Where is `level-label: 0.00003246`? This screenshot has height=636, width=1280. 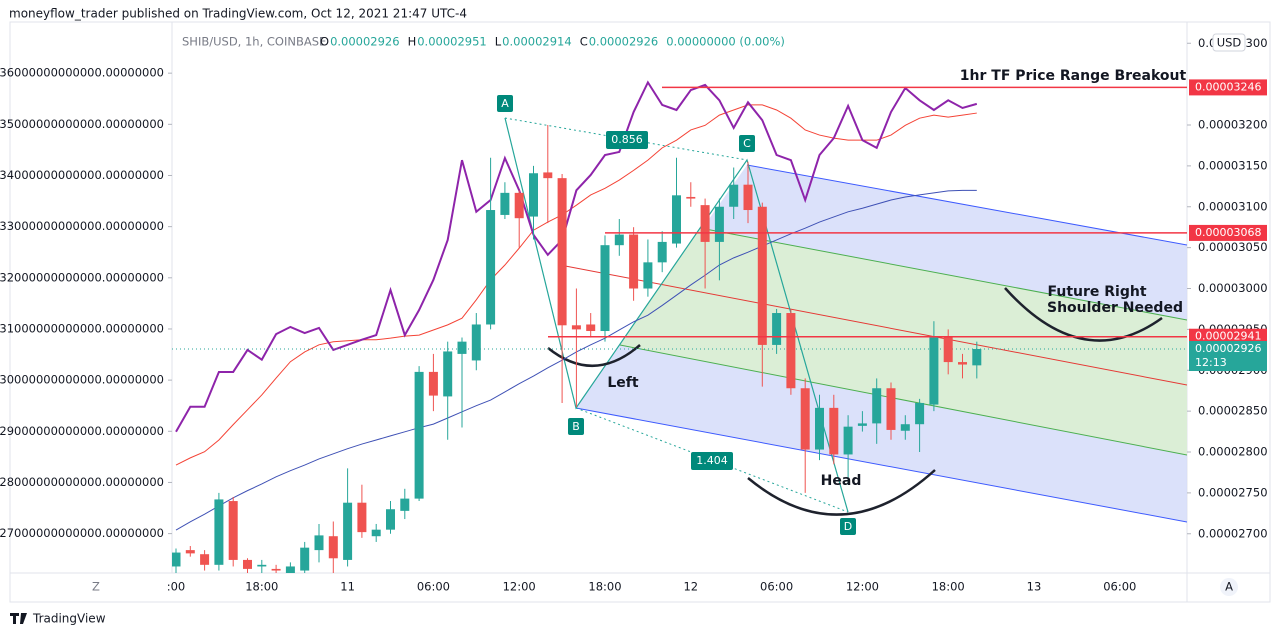 level-label: 0.00003246 is located at coordinates (1228, 86).